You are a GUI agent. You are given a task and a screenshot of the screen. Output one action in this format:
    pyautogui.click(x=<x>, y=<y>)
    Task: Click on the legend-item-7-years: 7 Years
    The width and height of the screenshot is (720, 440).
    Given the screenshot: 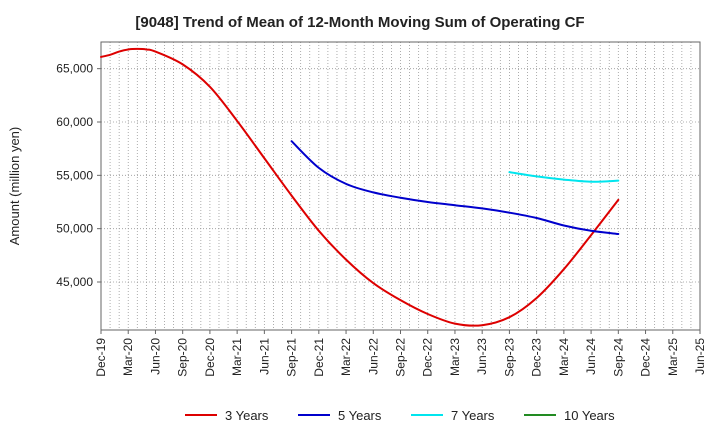 What is the action you would take?
    pyautogui.click(x=453, y=415)
    